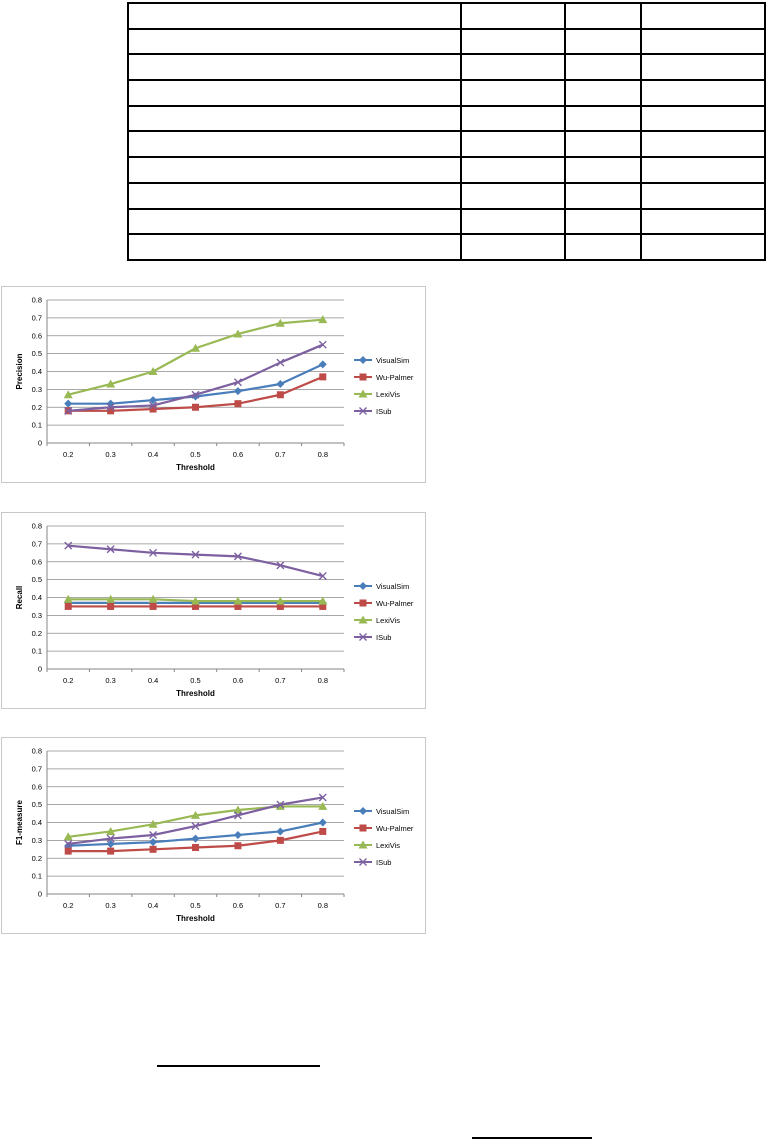 The image size is (766, 1140). Describe the element at coordinates (395, 828) in the screenshot. I see `legend-label: Wu-Palmer` at that location.